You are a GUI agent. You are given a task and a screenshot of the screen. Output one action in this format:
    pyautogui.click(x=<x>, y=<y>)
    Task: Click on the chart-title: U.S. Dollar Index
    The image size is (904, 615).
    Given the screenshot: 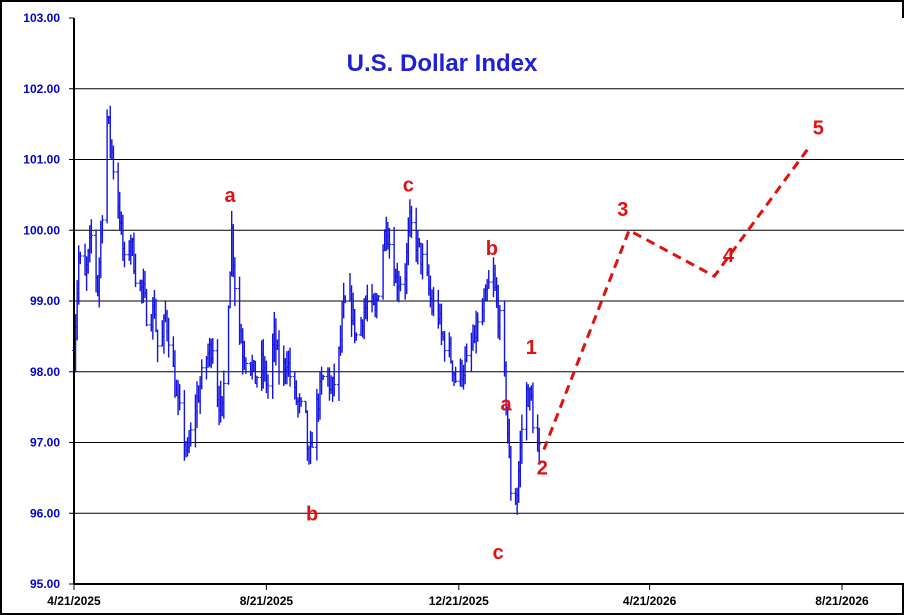 What is the action you would take?
    pyautogui.click(x=442, y=63)
    